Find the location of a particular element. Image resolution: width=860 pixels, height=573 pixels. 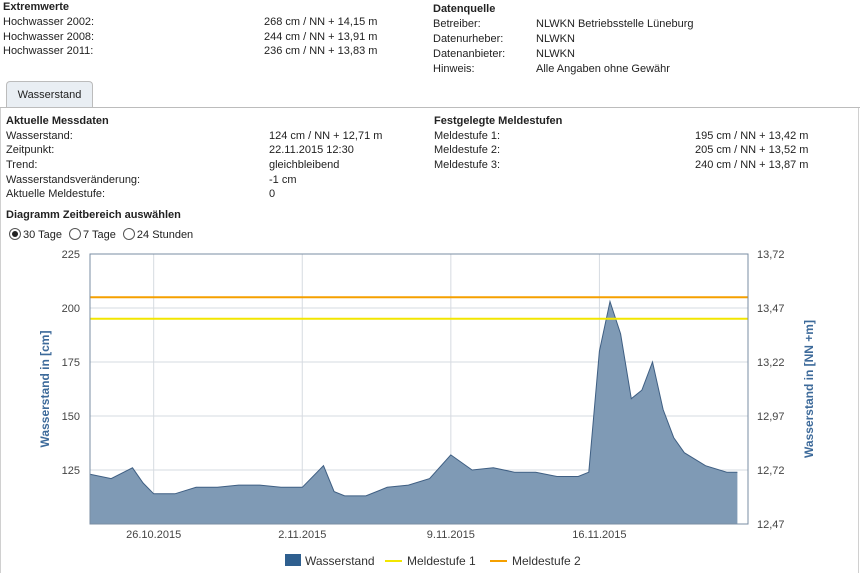

tab-wasserstand: Wasserstand is located at coordinates (49, 94).